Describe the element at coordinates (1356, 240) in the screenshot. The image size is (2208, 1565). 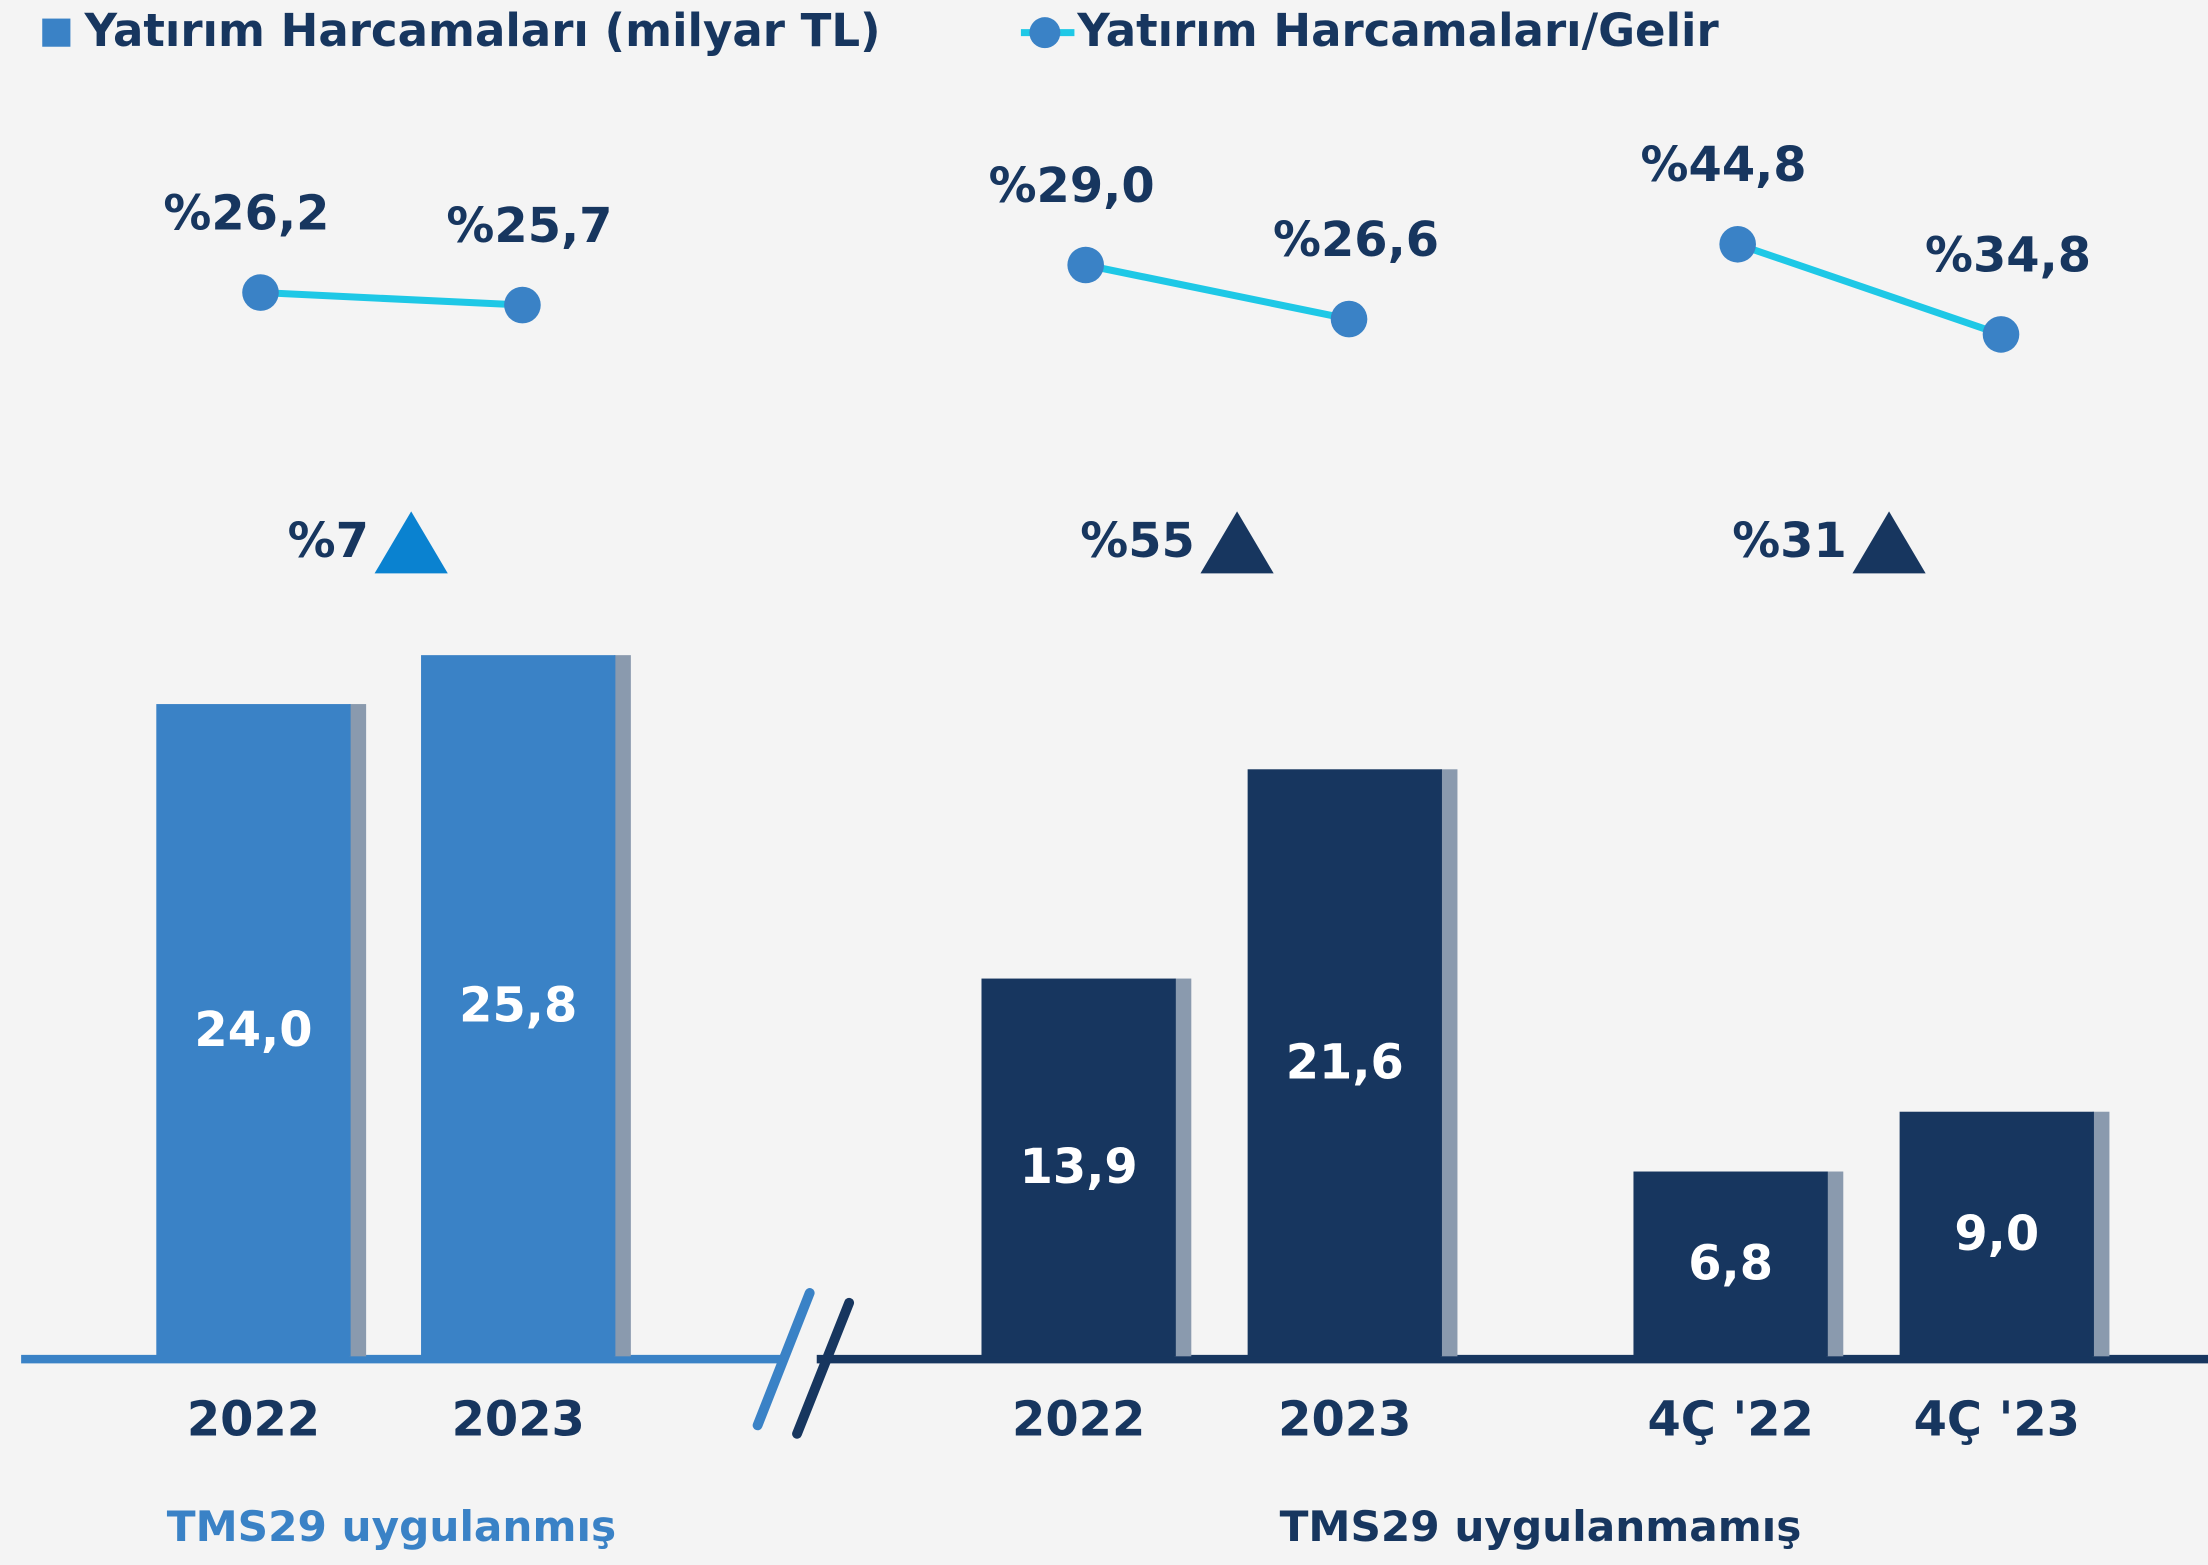
I see `ratio-label: %26,6` at that location.